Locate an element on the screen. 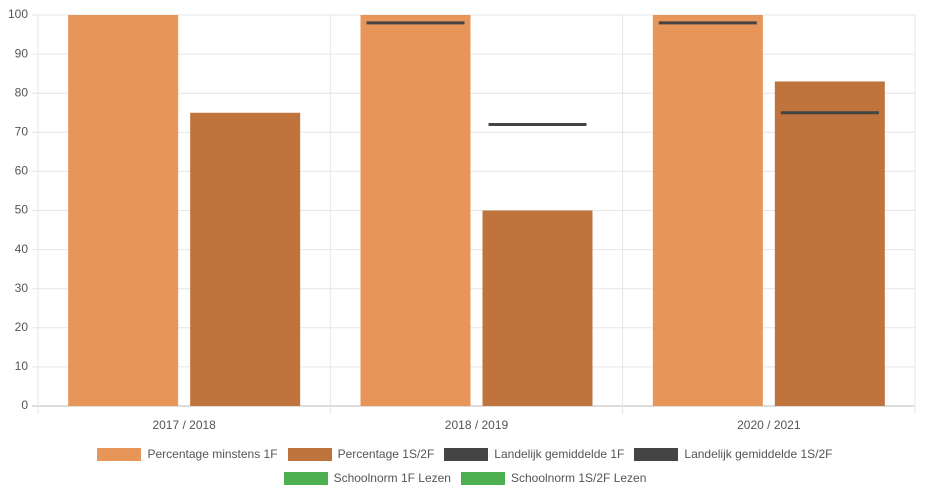 The image size is (930, 491). legend-item: Percentage 1S/2F is located at coordinates (361, 454).